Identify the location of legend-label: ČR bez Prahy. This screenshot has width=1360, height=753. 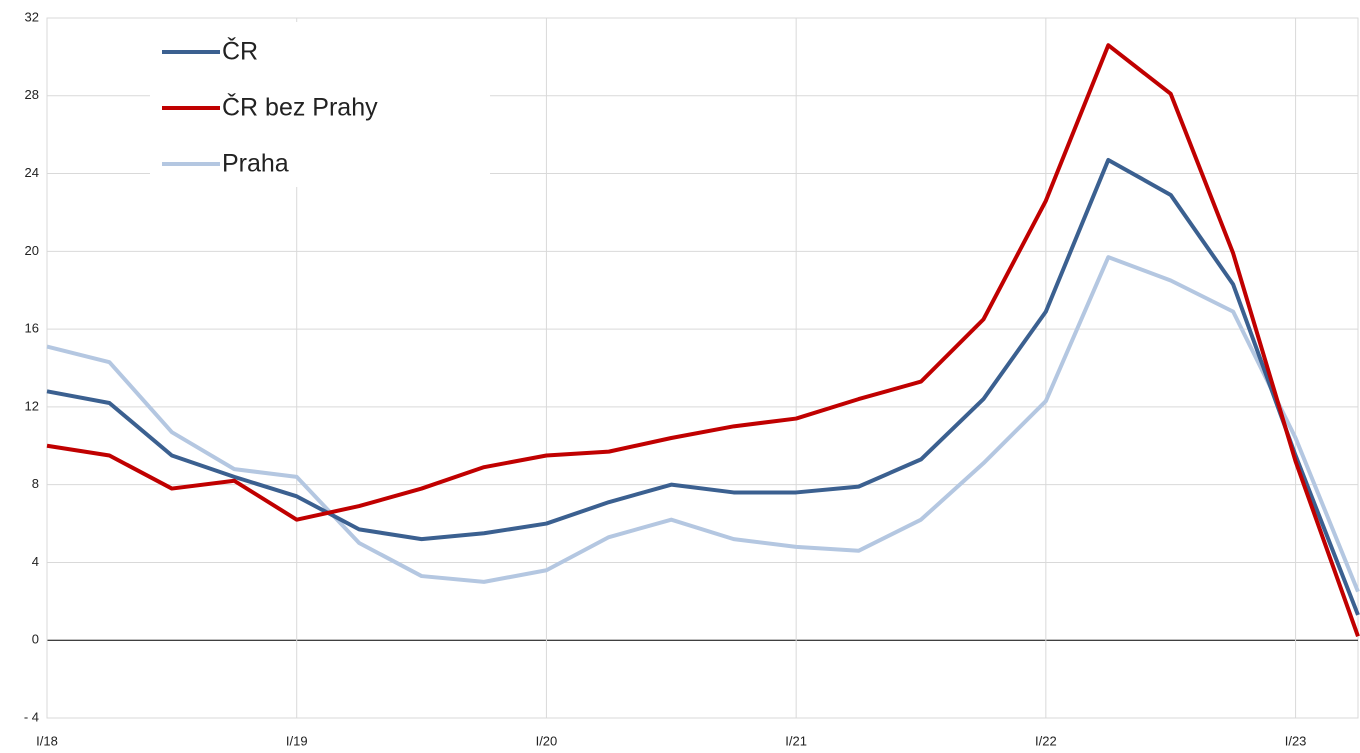
(300, 107).